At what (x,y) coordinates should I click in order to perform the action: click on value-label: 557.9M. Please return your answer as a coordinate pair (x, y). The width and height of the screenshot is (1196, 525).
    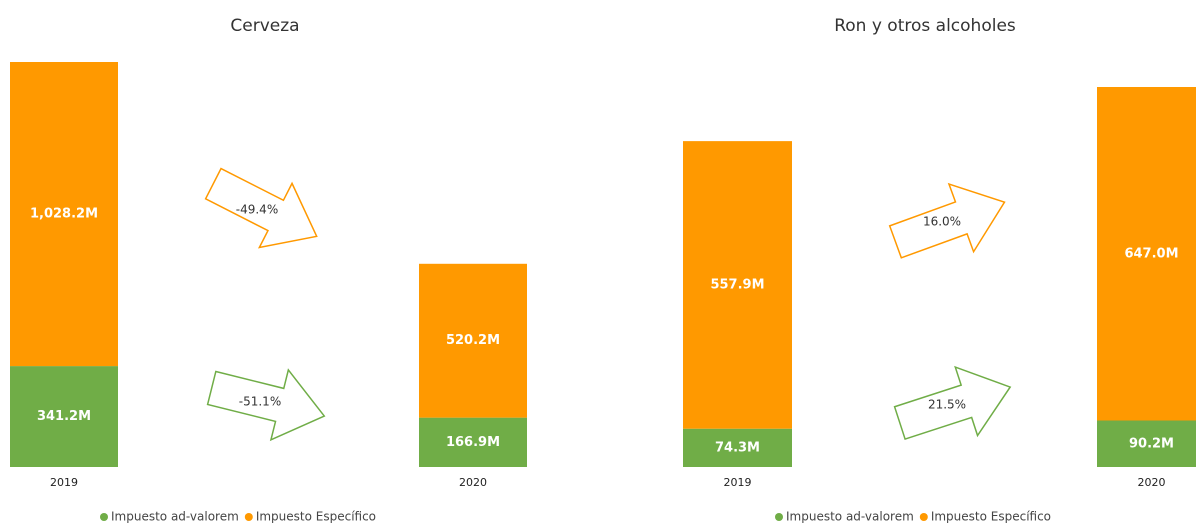
    Looking at the image, I should click on (737, 284).